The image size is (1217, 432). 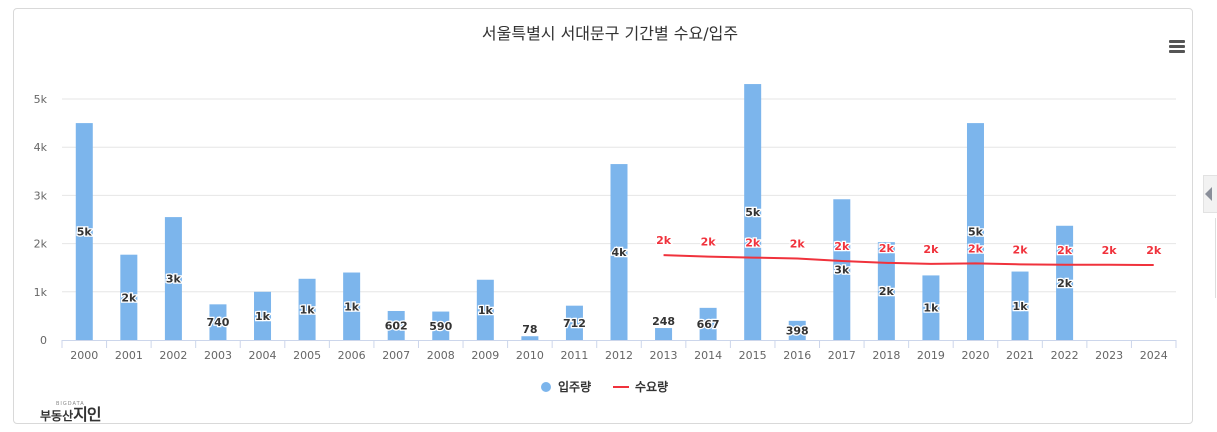 What do you see at coordinates (218, 355) in the screenshot?
I see `x-tick-label: 2003` at bounding box center [218, 355].